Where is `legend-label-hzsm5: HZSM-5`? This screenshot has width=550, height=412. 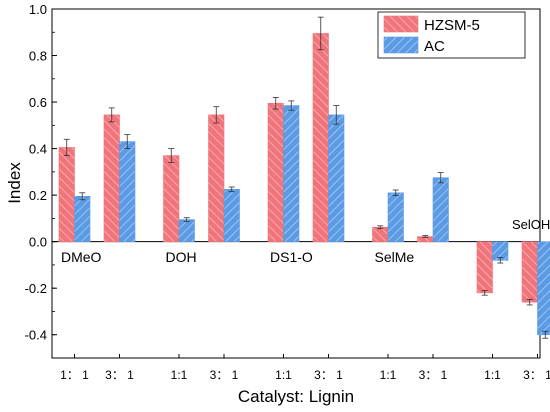 legend-label-hzsm5: HZSM-5 is located at coordinates (452, 25).